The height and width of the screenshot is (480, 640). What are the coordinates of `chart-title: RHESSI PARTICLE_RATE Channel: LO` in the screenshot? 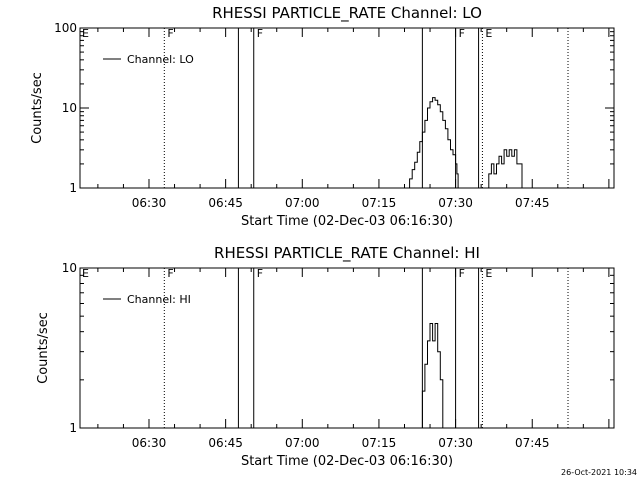 It's located at (347, 13).